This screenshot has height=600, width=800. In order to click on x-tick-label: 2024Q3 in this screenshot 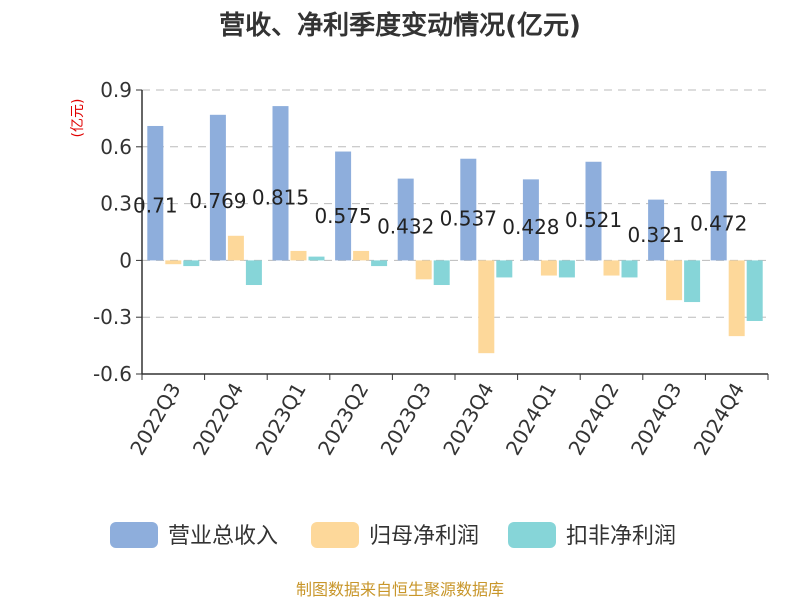, I will do `click(656, 419)`.